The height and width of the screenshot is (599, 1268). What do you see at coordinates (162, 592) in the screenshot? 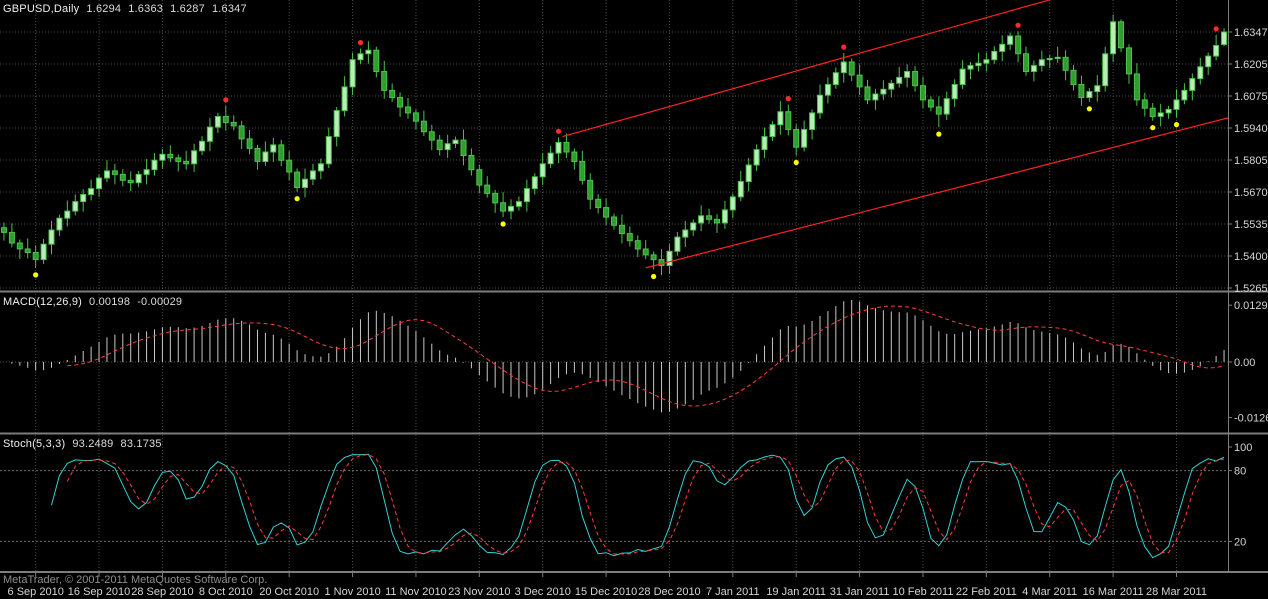
I see `date-axis-label: 28 Sep 2010` at bounding box center [162, 592].